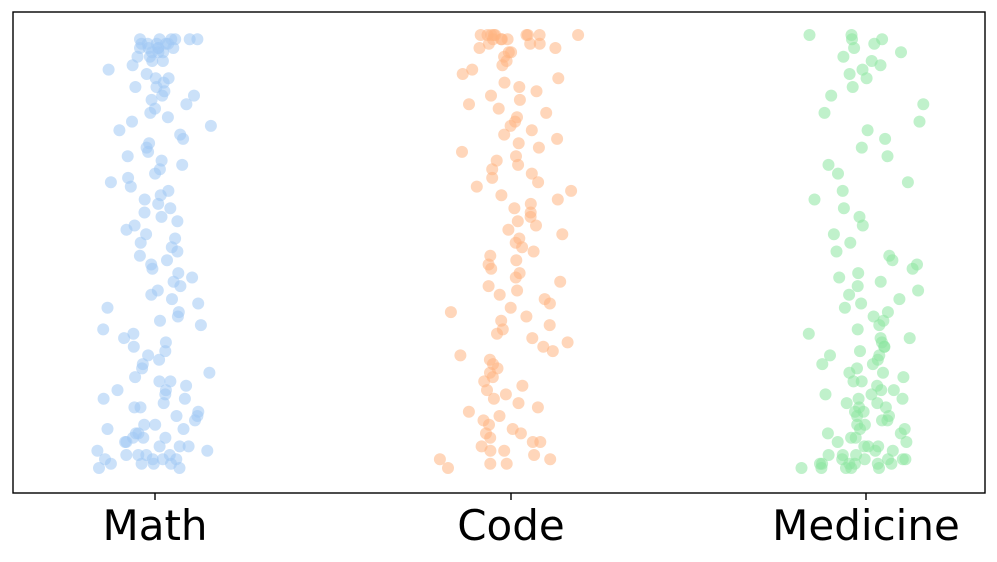 The image size is (997, 562). What do you see at coordinates (866, 525) in the screenshot?
I see `x-tick-label-medicine: Medicine` at bounding box center [866, 525].